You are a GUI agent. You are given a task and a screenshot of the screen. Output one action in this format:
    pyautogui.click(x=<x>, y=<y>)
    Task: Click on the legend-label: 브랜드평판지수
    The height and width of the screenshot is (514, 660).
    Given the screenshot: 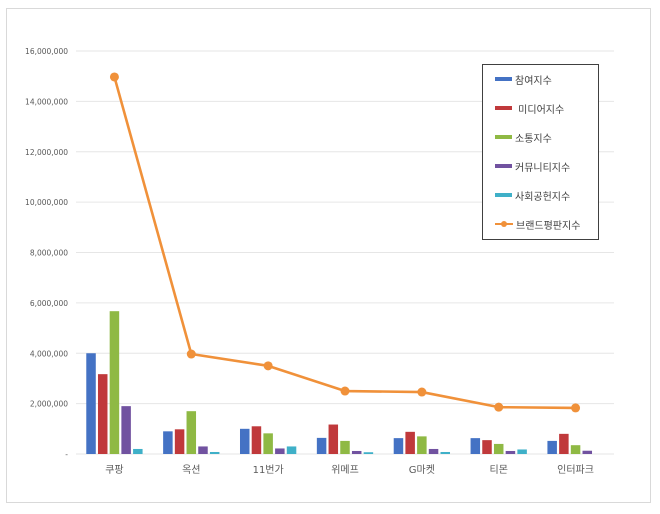 What is the action you would take?
    pyautogui.click(x=548, y=226)
    